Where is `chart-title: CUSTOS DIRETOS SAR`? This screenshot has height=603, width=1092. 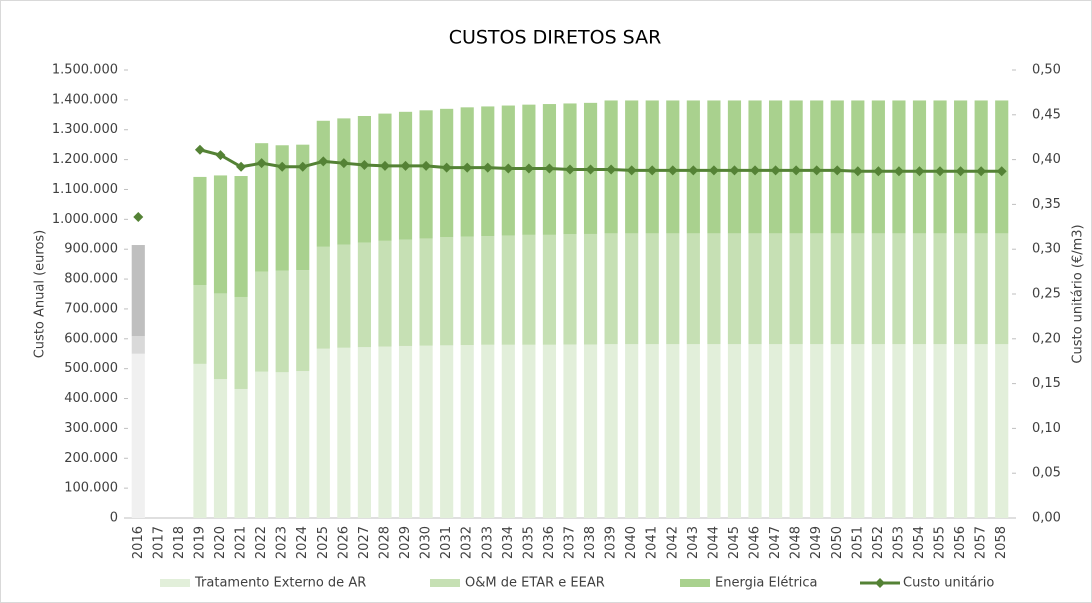 chart-title: CUSTOS DIRETOS SAR is located at coordinates (555, 38).